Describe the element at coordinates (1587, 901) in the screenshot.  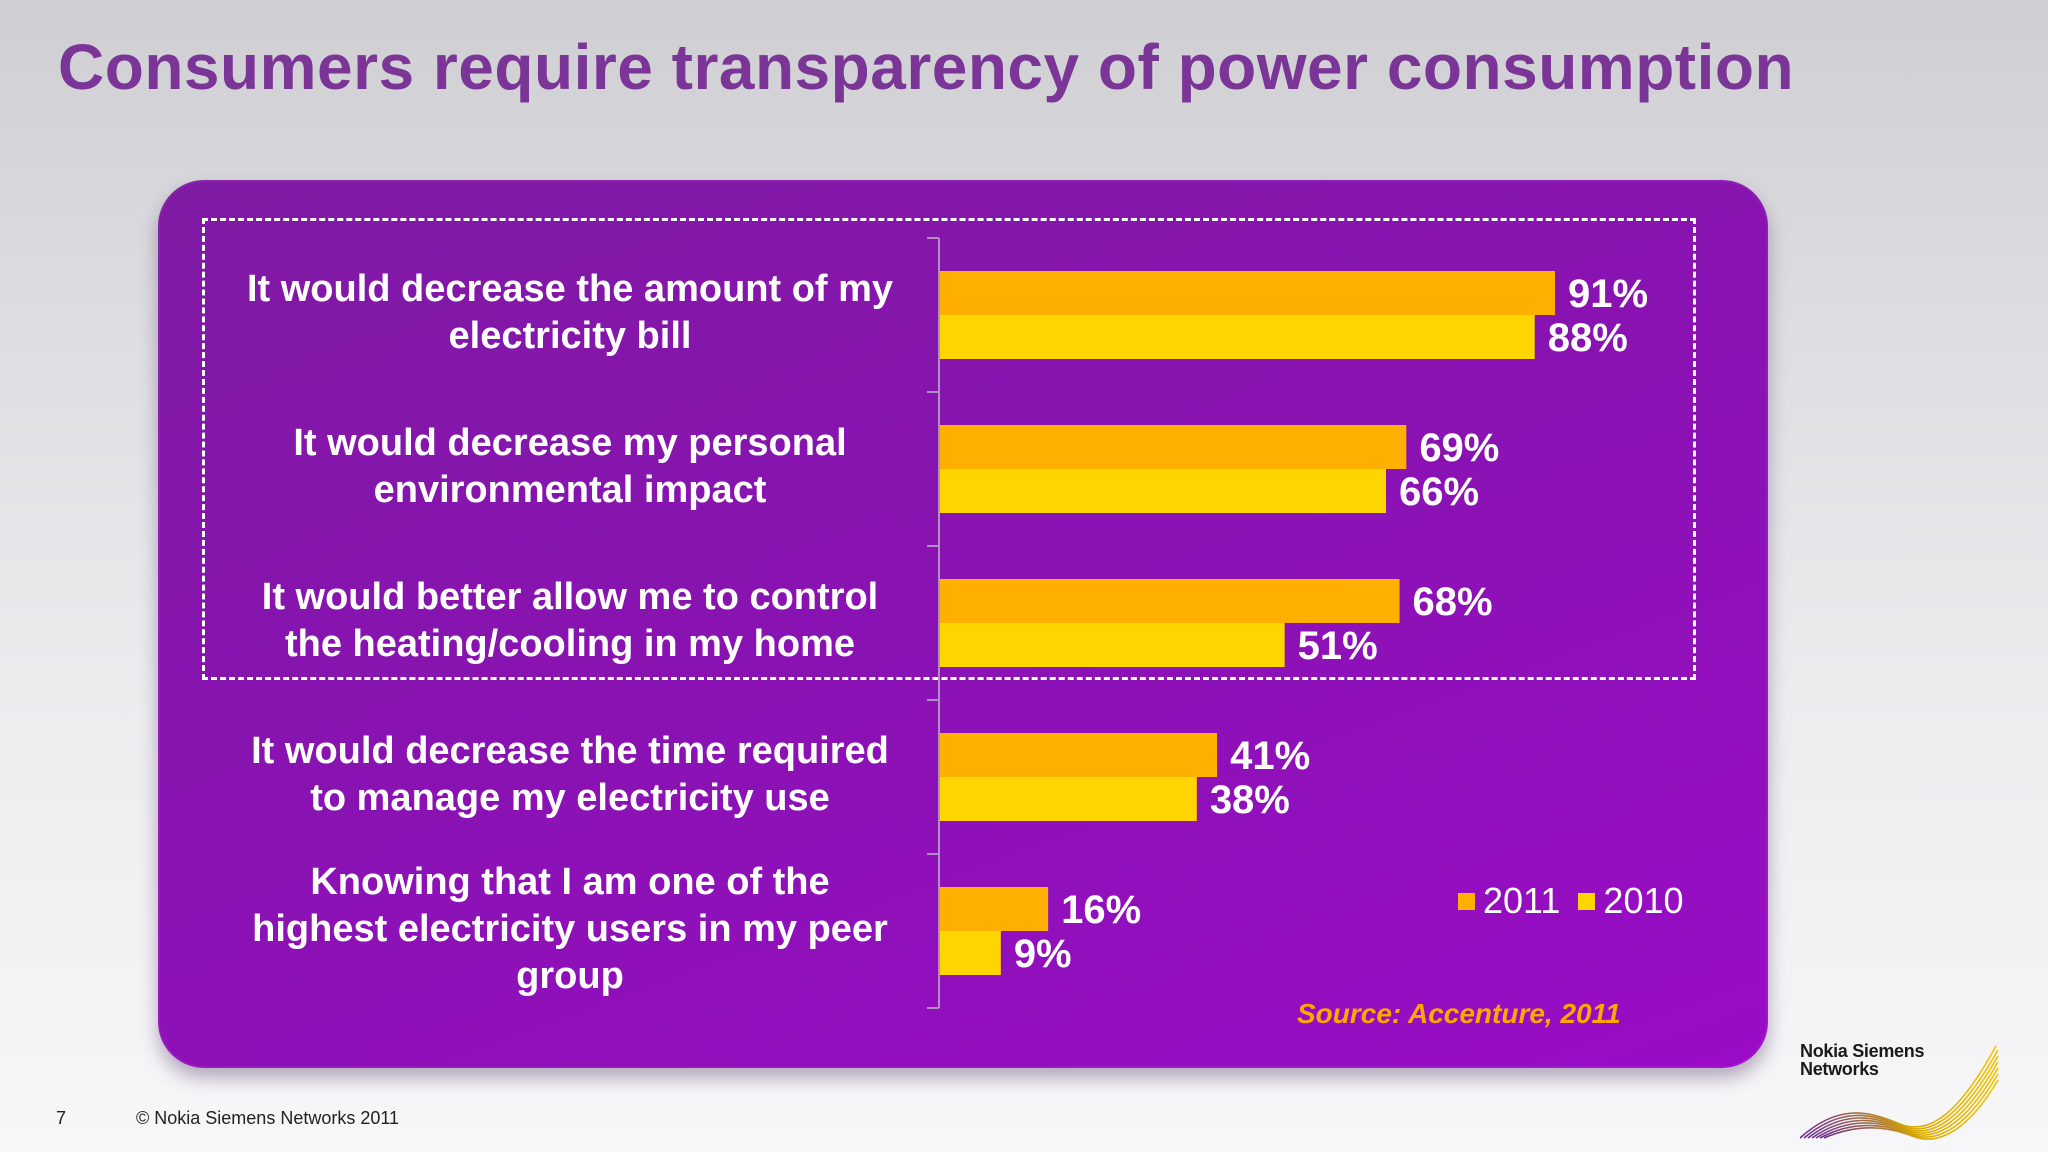
I see `legend-swatch-2010` at that location.